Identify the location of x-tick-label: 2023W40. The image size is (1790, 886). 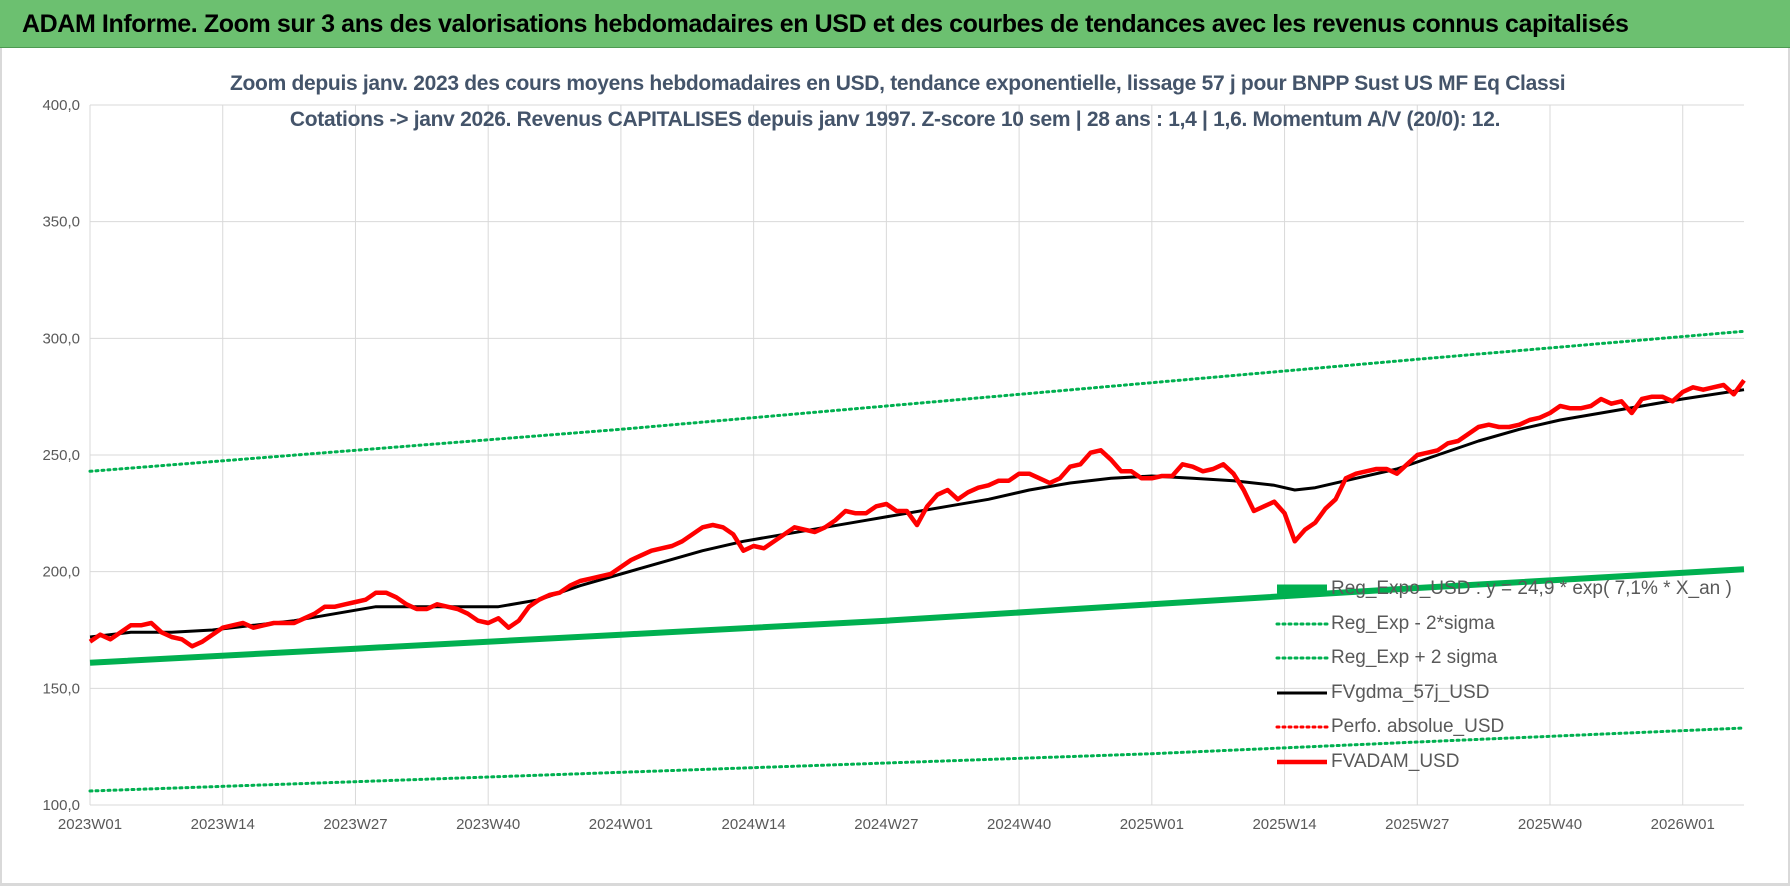
(488, 824).